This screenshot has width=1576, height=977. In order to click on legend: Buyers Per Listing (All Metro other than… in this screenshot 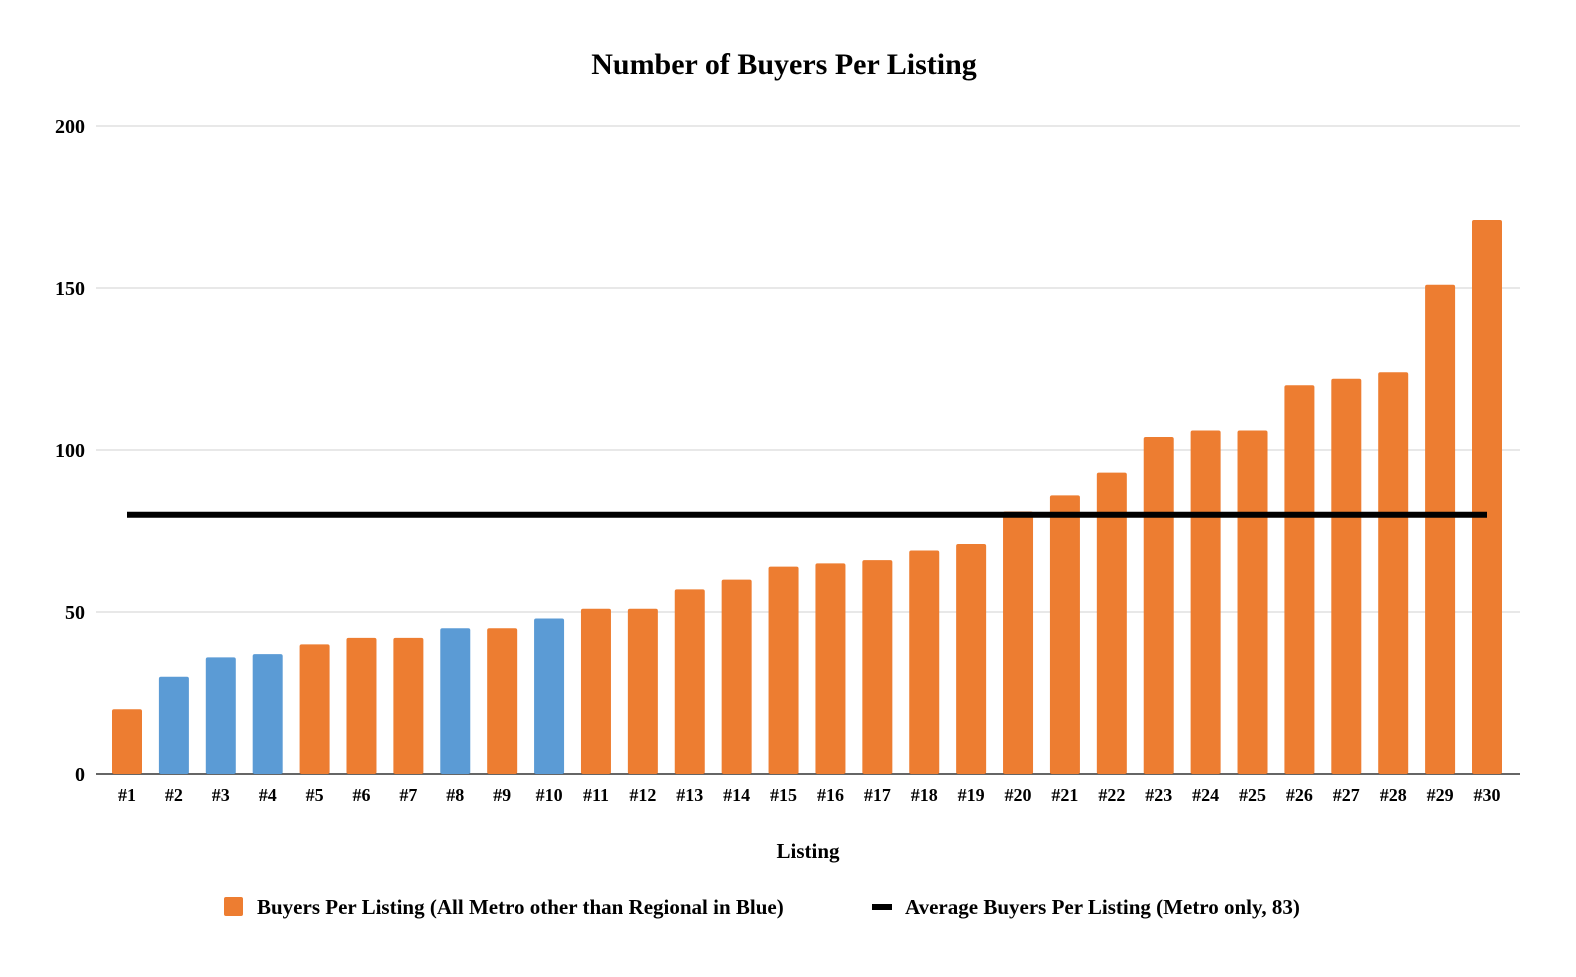, I will do `click(762, 907)`.